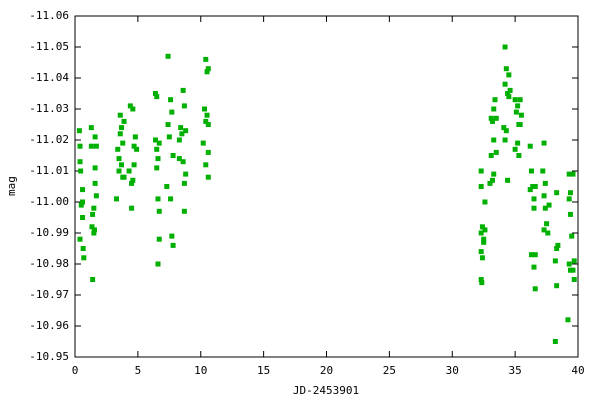 Image resolution: width=600 pixels, height=400 pixels. What do you see at coordinates (49, 201) in the screenshot?
I see `y-tick-label: -11.00` at bounding box center [49, 201].